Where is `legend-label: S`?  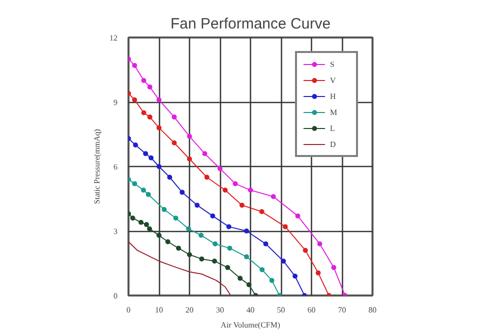
legend-label: S is located at coordinates (333, 64).